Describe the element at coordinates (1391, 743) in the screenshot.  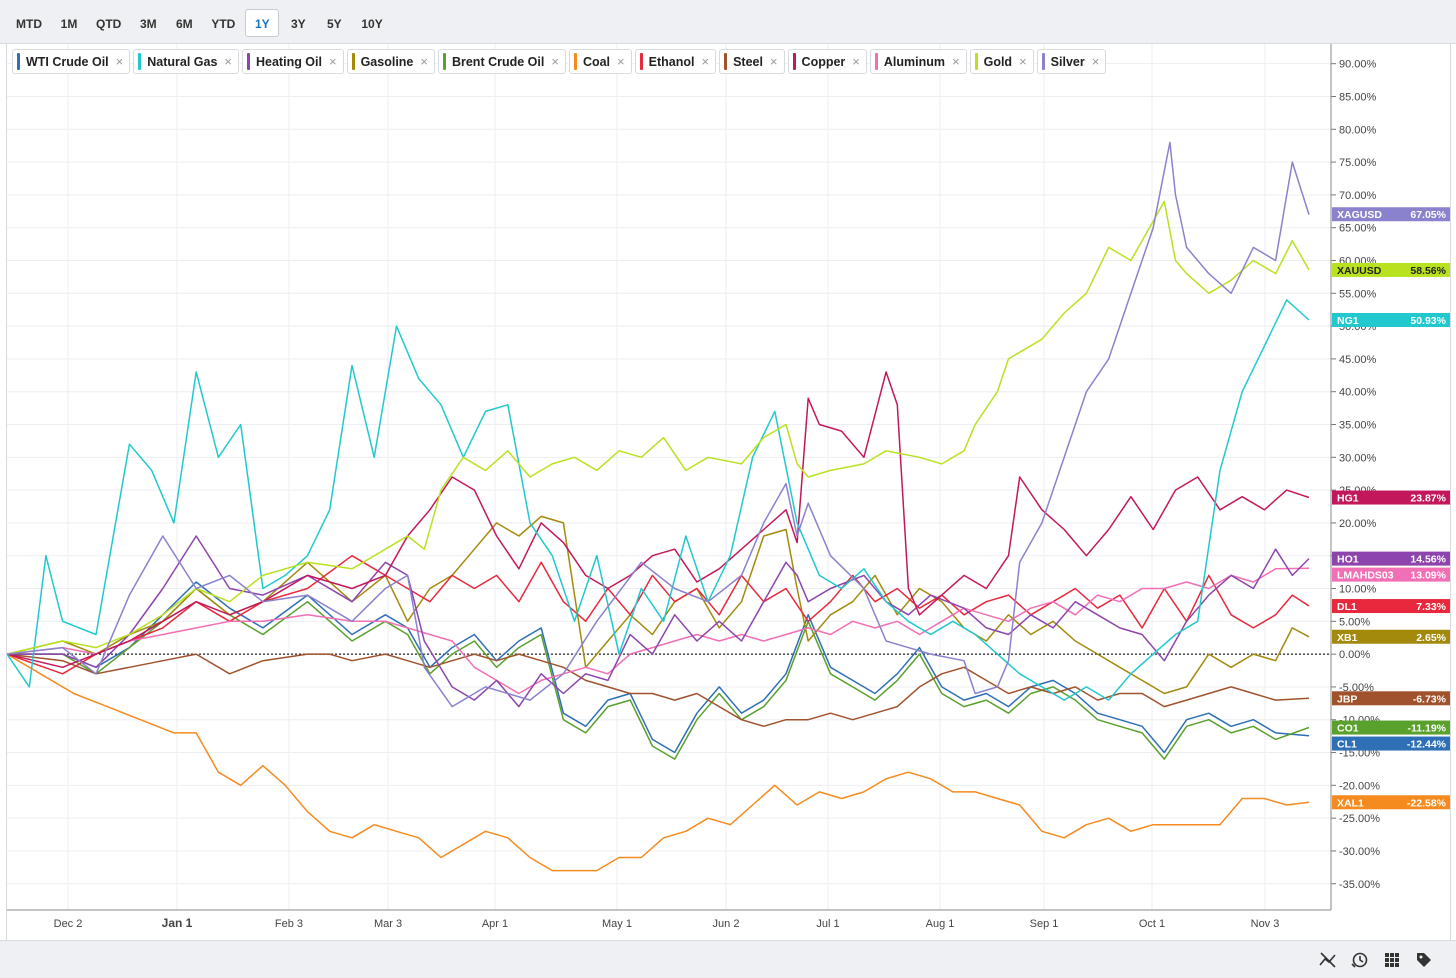
I see `value-tag-cl1: CL1 -12.44%` at that location.